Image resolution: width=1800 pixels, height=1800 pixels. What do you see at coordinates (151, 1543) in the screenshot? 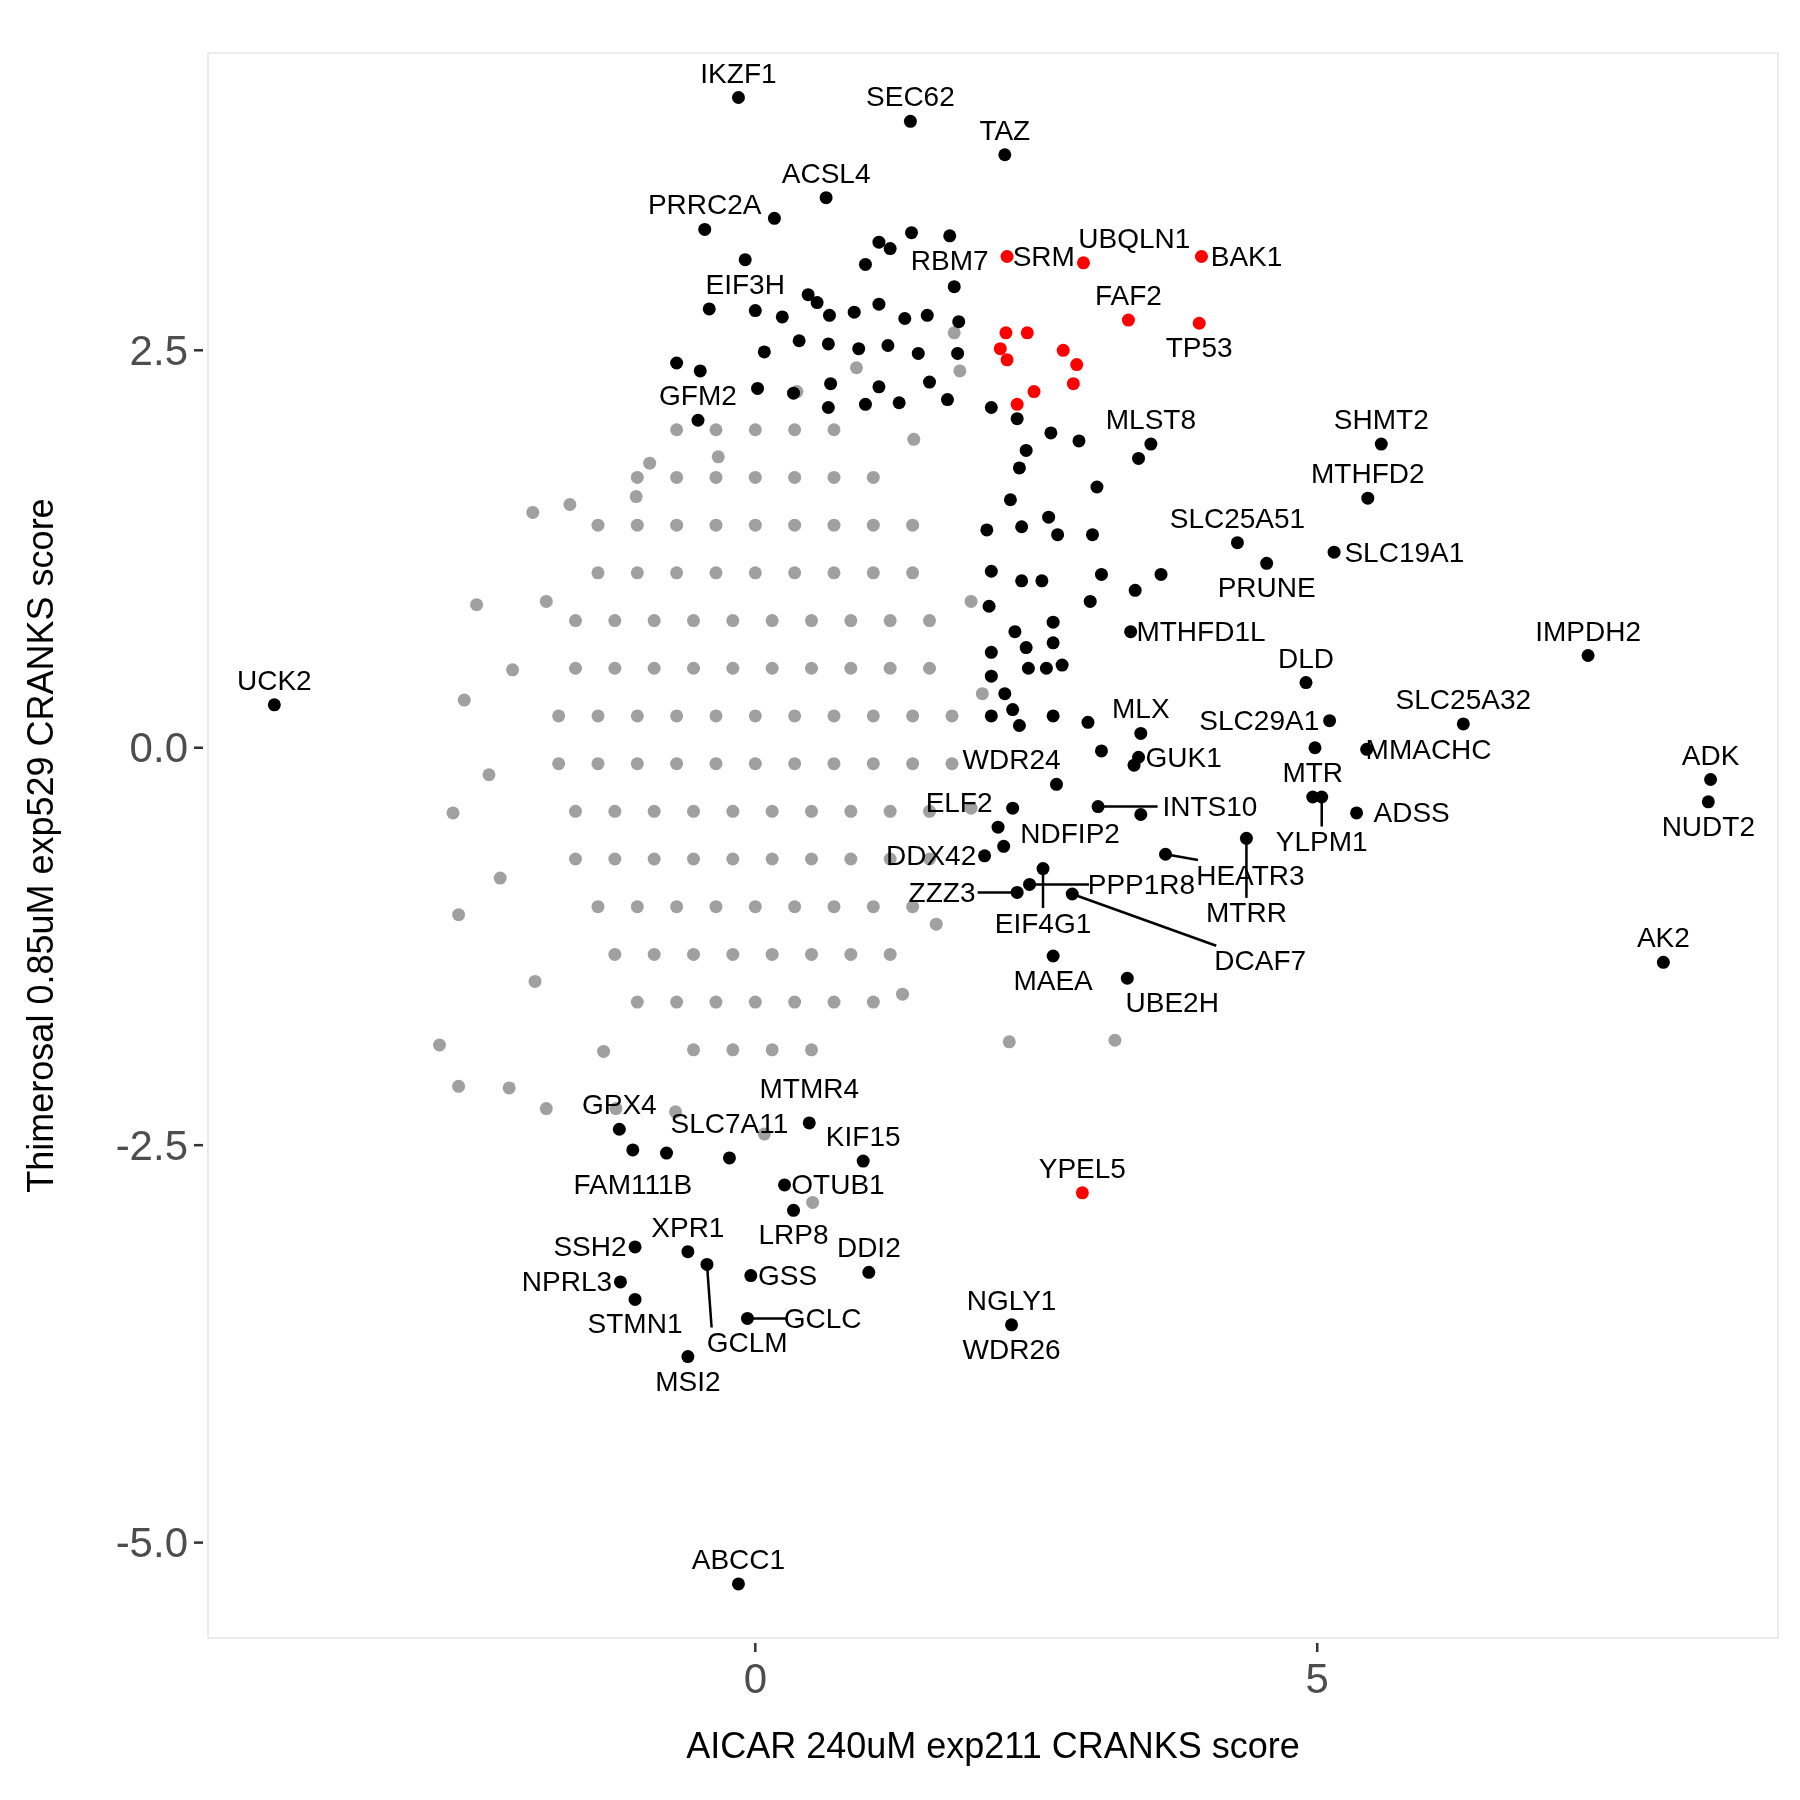
I see `y-tick-label: -5.0` at bounding box center [151, 1543].